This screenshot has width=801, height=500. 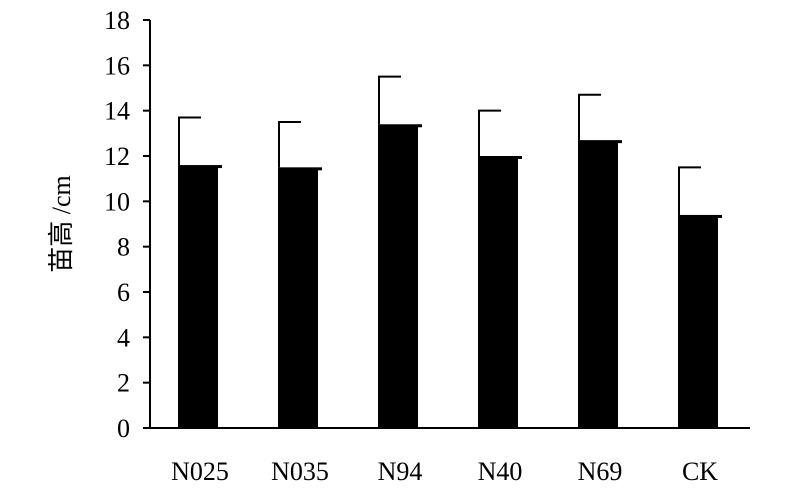 What do you see at coordinates (117, 111) in the screenshot?
I see `y-tick-label: 14` at bounding box center [117, 111].